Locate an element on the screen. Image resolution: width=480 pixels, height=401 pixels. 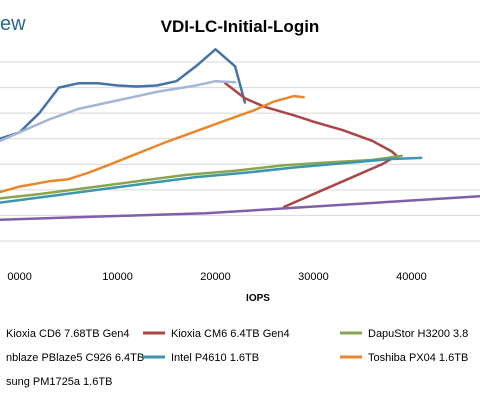
x-tick-label-2: 20000 is located at coordinates (215, 277).